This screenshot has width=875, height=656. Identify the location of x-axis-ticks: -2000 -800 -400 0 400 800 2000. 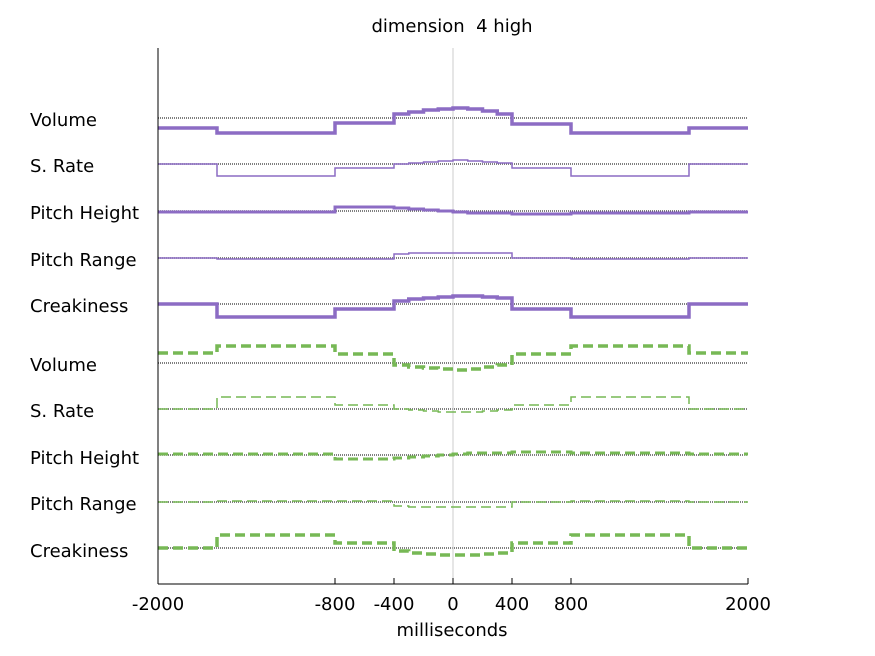
(451, 596).